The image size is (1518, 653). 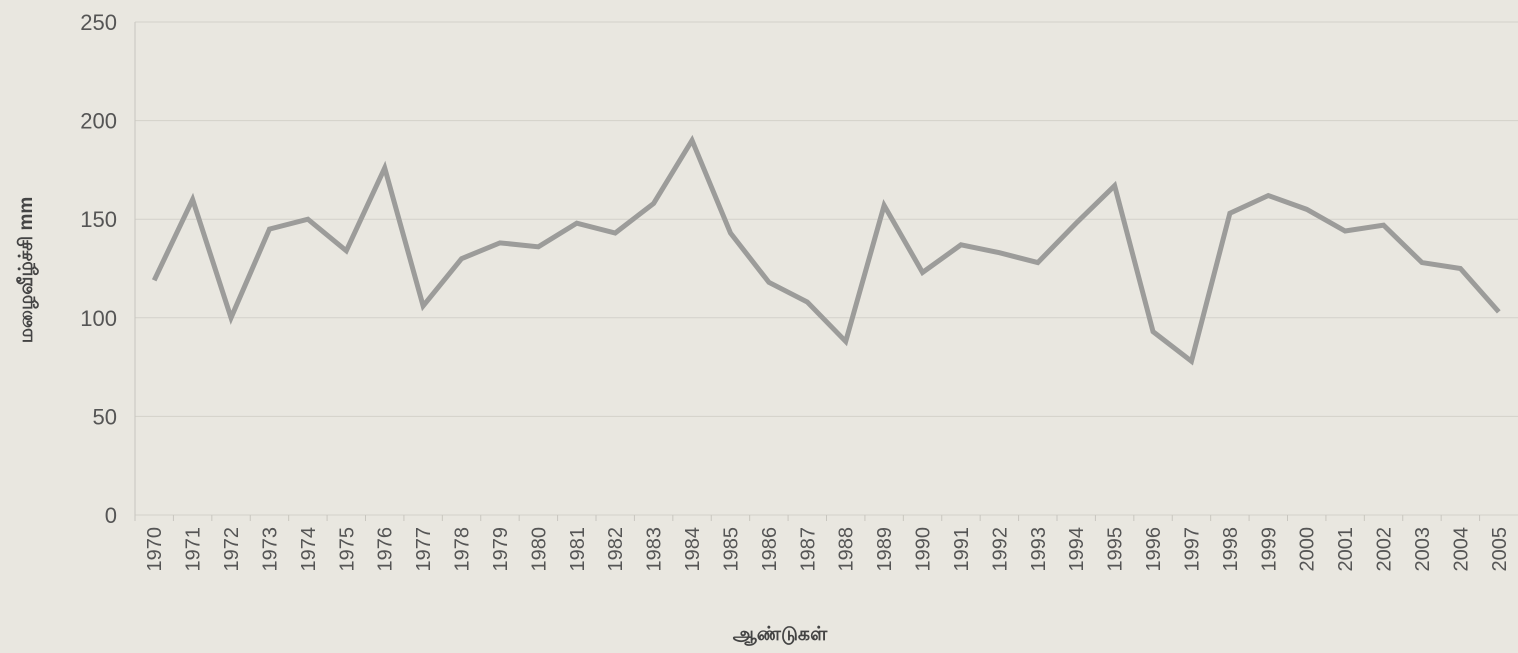 What do you see at coordinates (1385, 549) in the screenshot?
I see `x-tick-label: 2002` at bounding box center [1385, 549].